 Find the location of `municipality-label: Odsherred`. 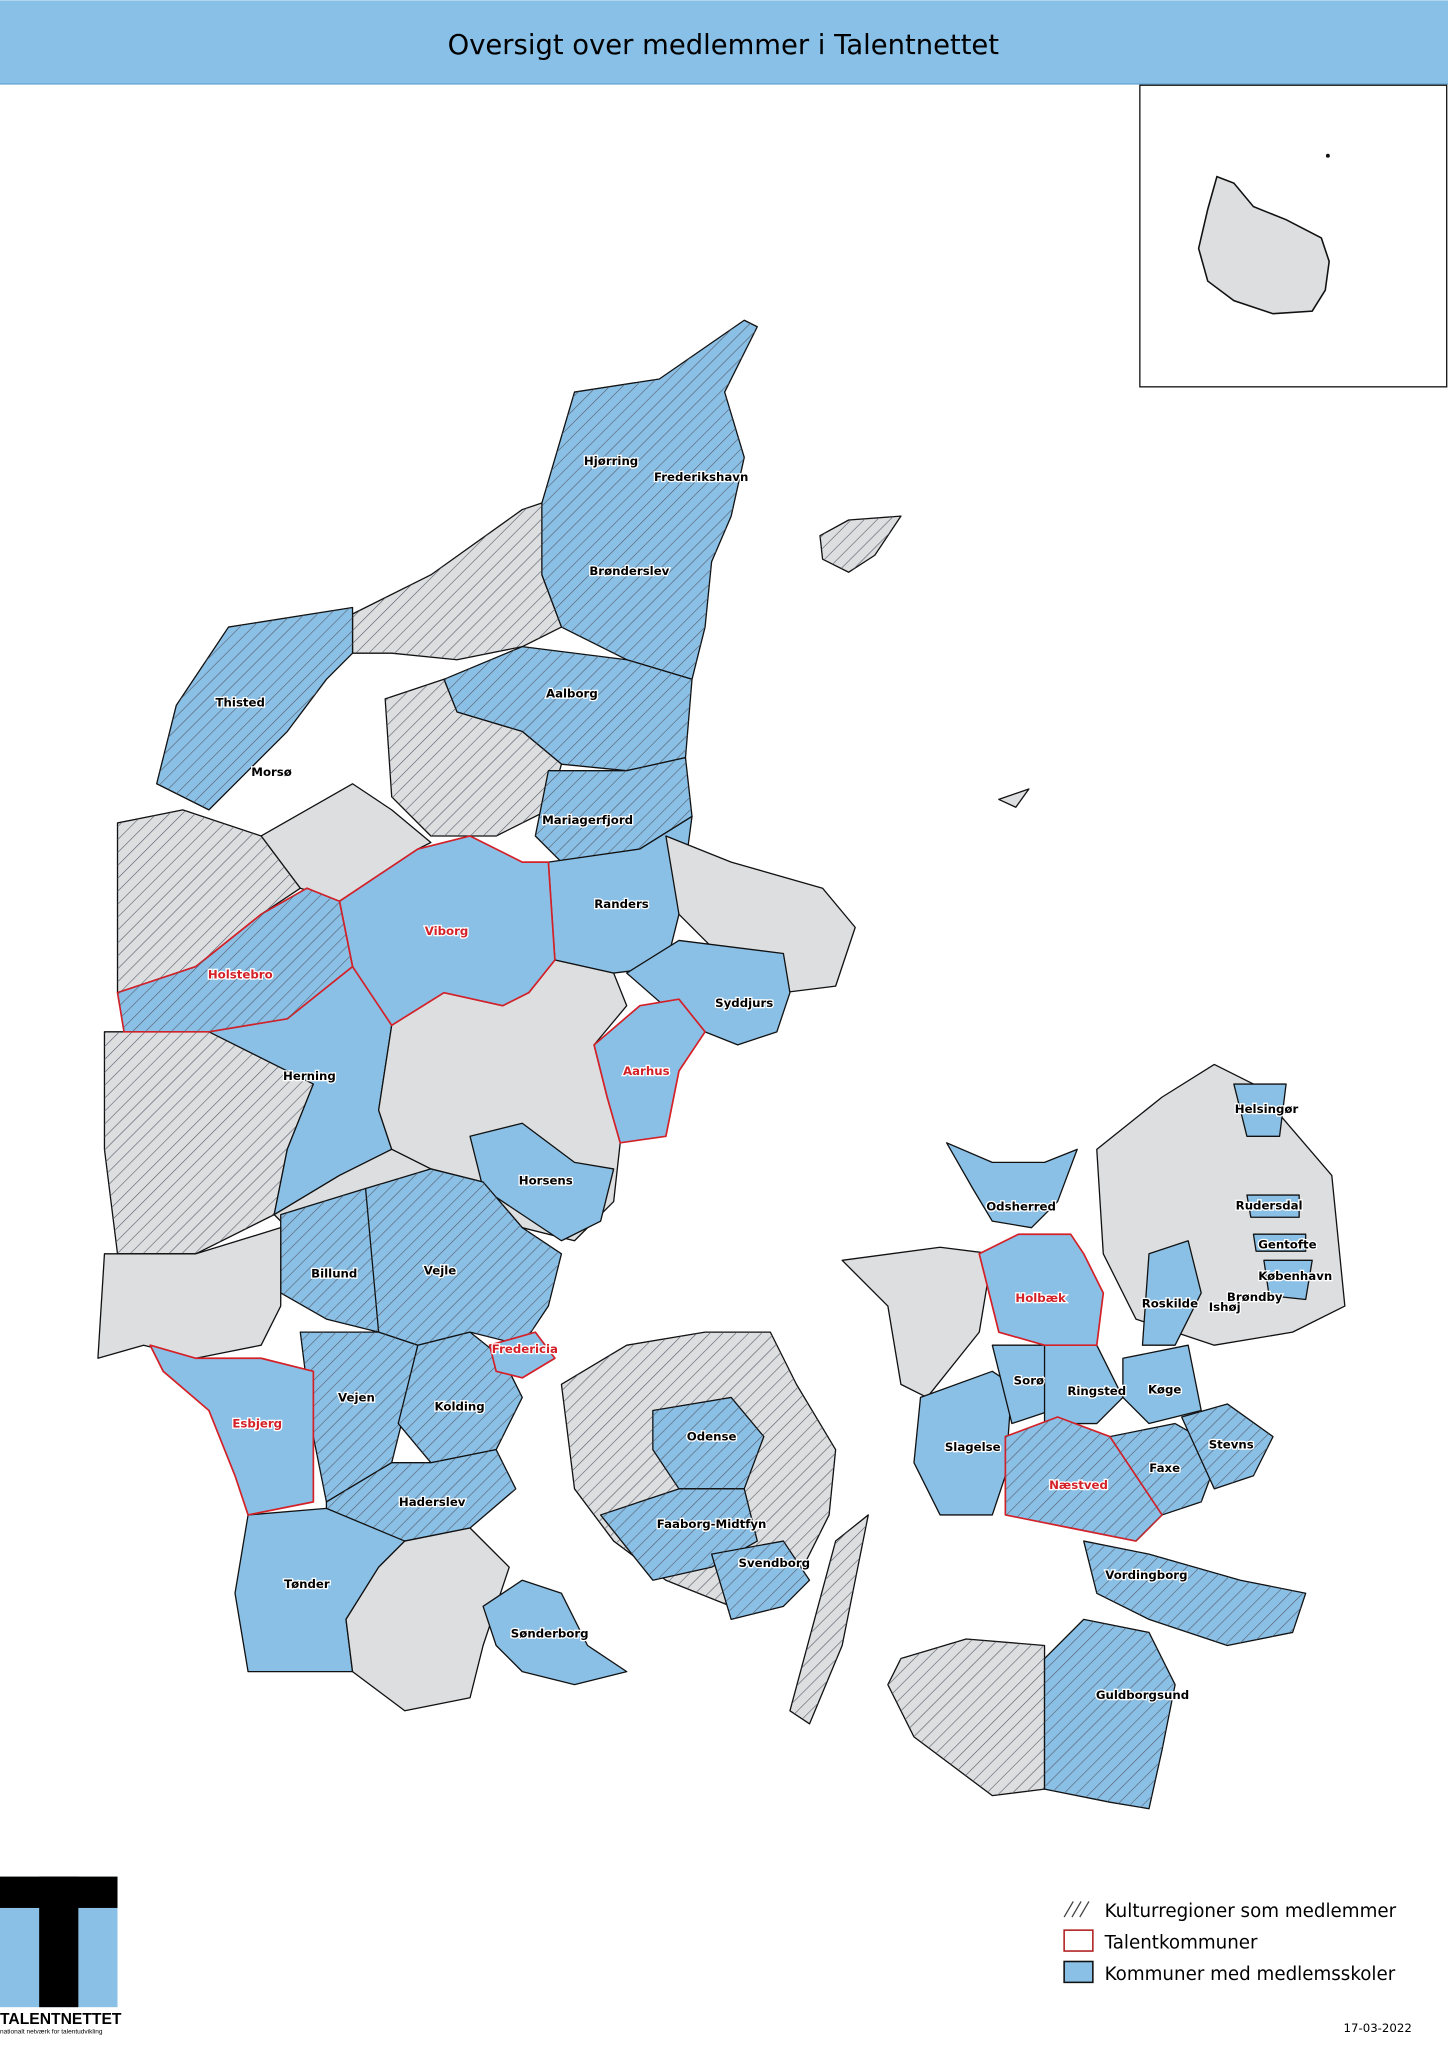

municipality-label: Odsherred is located at coordinates (1021, 1207).